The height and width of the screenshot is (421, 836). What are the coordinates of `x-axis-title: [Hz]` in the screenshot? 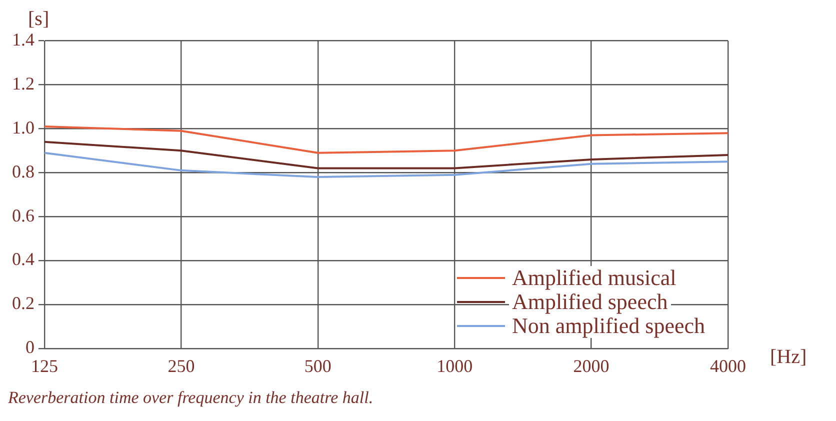 It's located at (788, 357).